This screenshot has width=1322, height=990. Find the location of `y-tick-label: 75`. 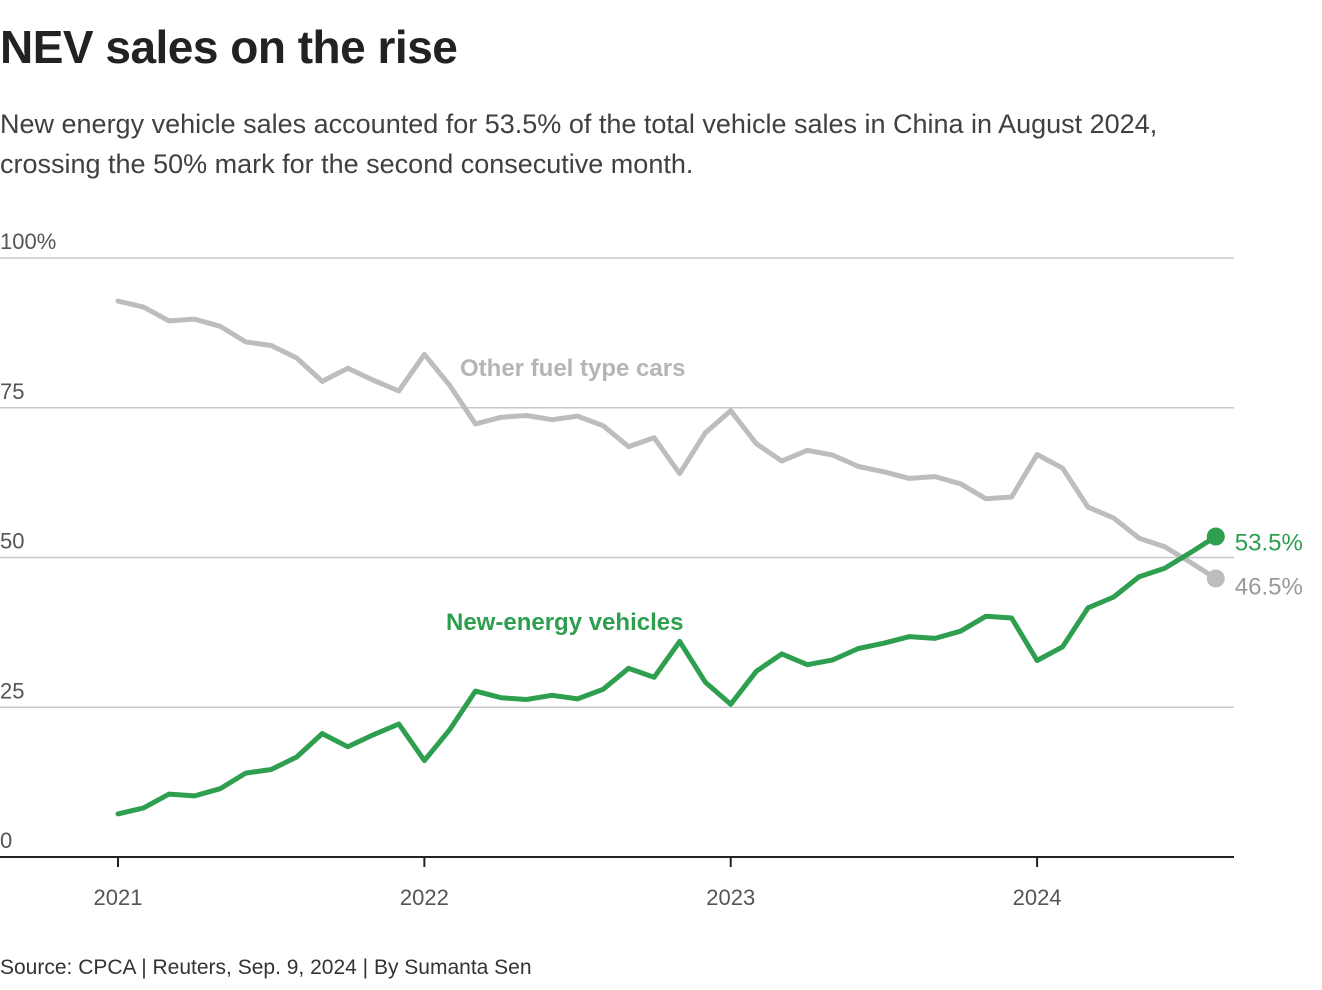

y-tick-label: 75 is located at coordinates (12, 391).